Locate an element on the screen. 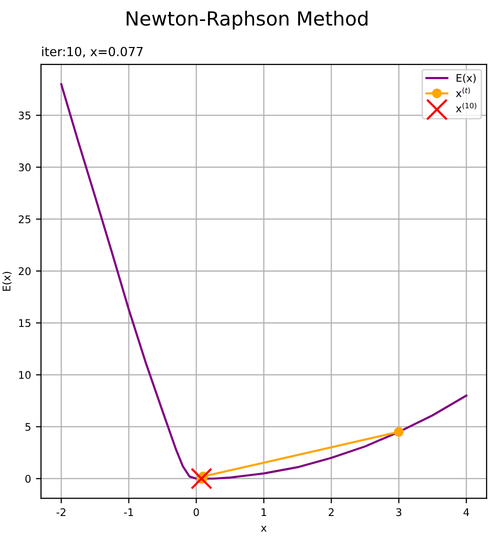  legend-label: x$^{(t)}$ is located at coordinates (463, 92).